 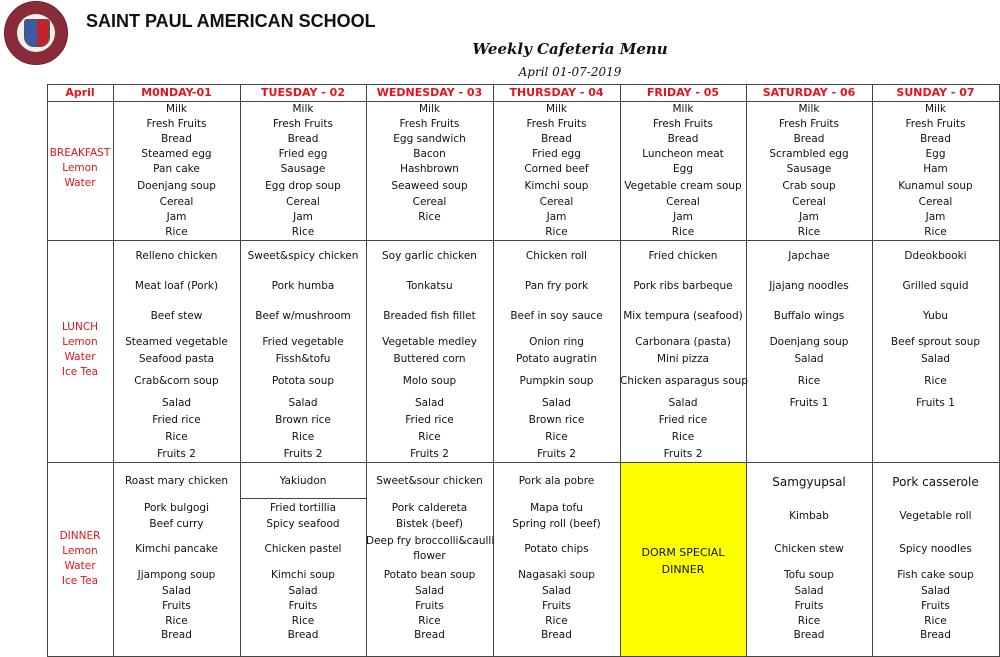 I want to click on meal-label-line: Ice Tea, so click(x=80, y=581).